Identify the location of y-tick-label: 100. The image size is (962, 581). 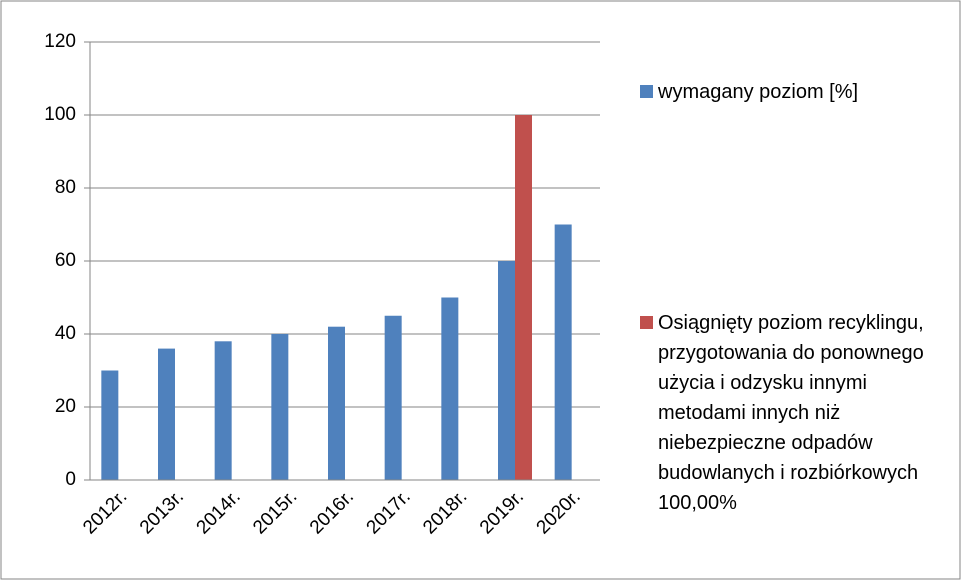
(60, 114).